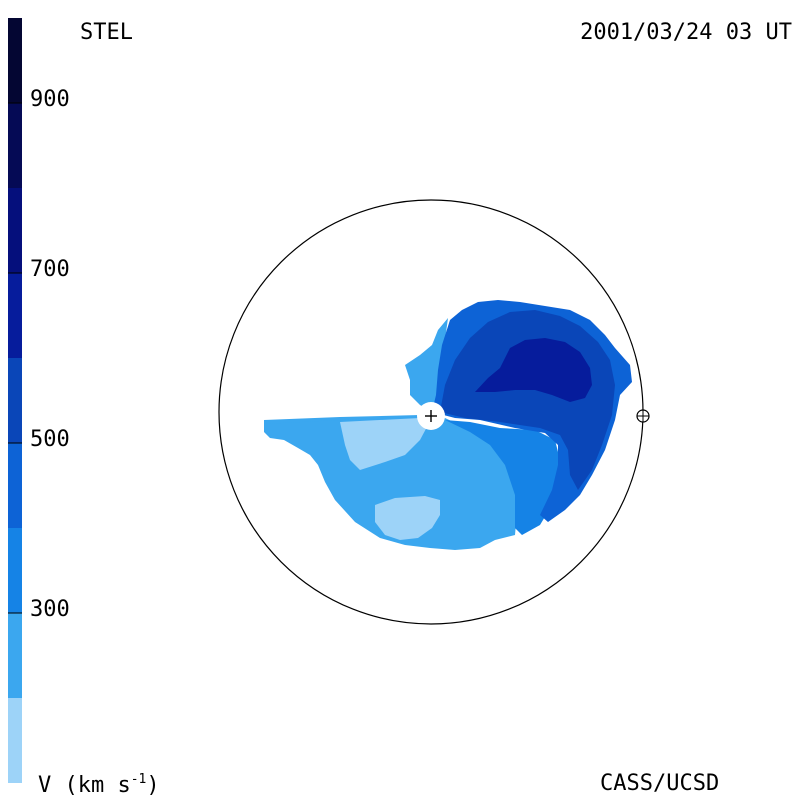 The image size is (800, 800). I want to click on colorbar-tick-label-500: 500, so click(50, 439).